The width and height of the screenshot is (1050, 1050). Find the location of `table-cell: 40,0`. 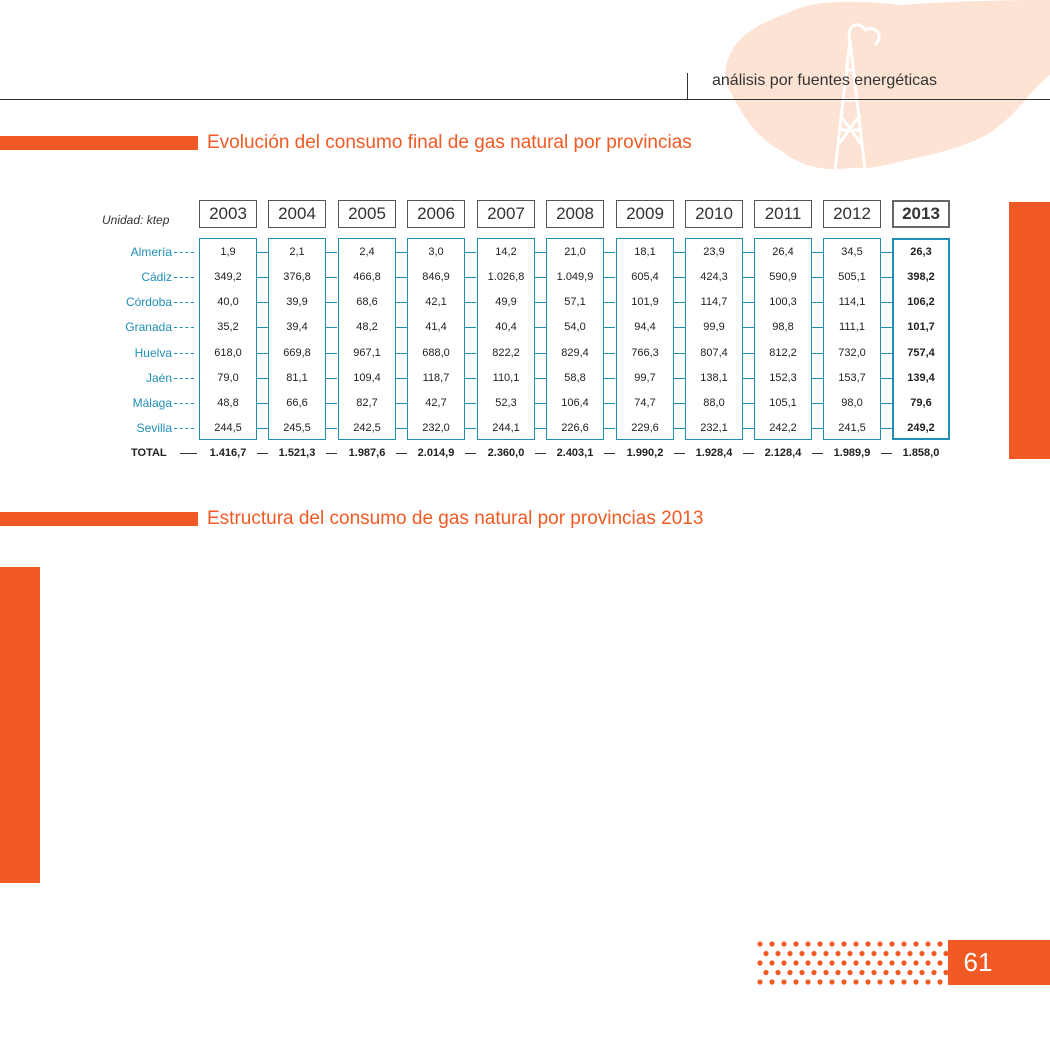

table-cell: 40,0 is located at coordinates (228, 302).